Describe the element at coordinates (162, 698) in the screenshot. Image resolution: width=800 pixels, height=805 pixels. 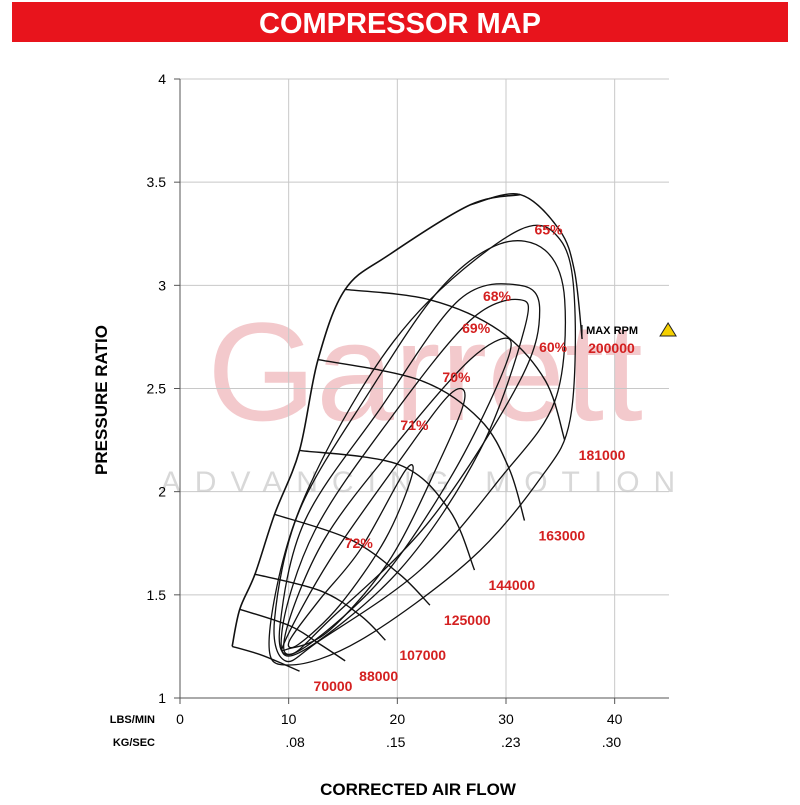
I see `y-tick-label: 1` at that location.